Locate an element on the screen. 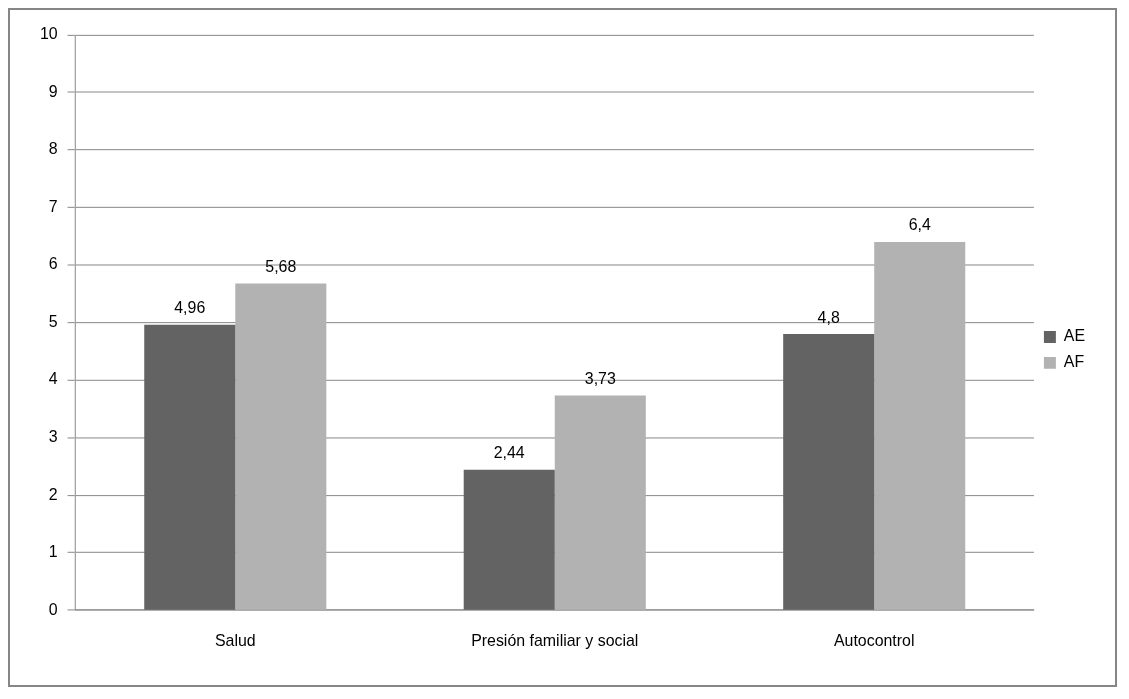 This screenshot has width=1129, height=699. x-tick-label: Salud is located at coordinates (235, 641).